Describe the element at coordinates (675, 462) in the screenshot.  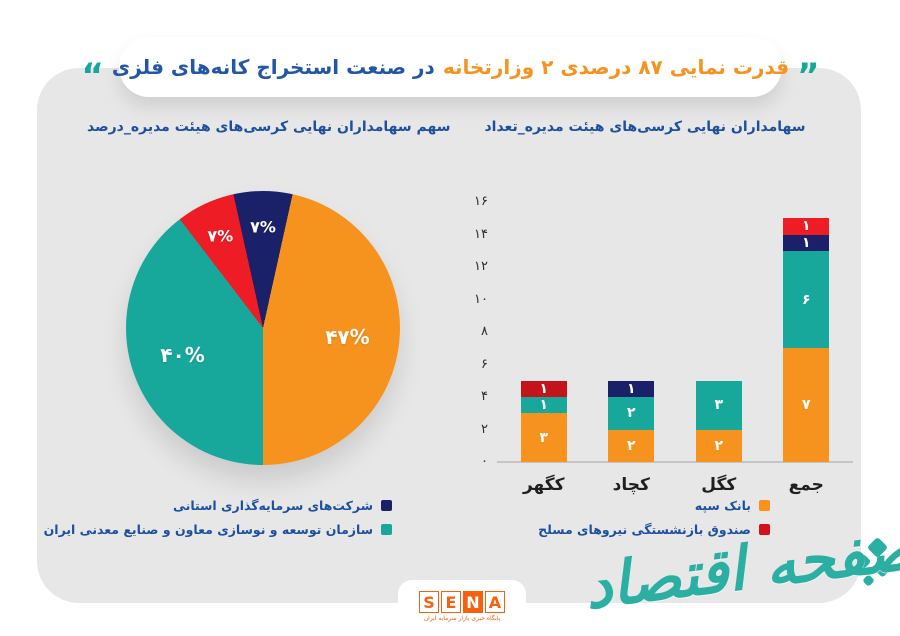
I see `bar-chart-baseline` at that location.